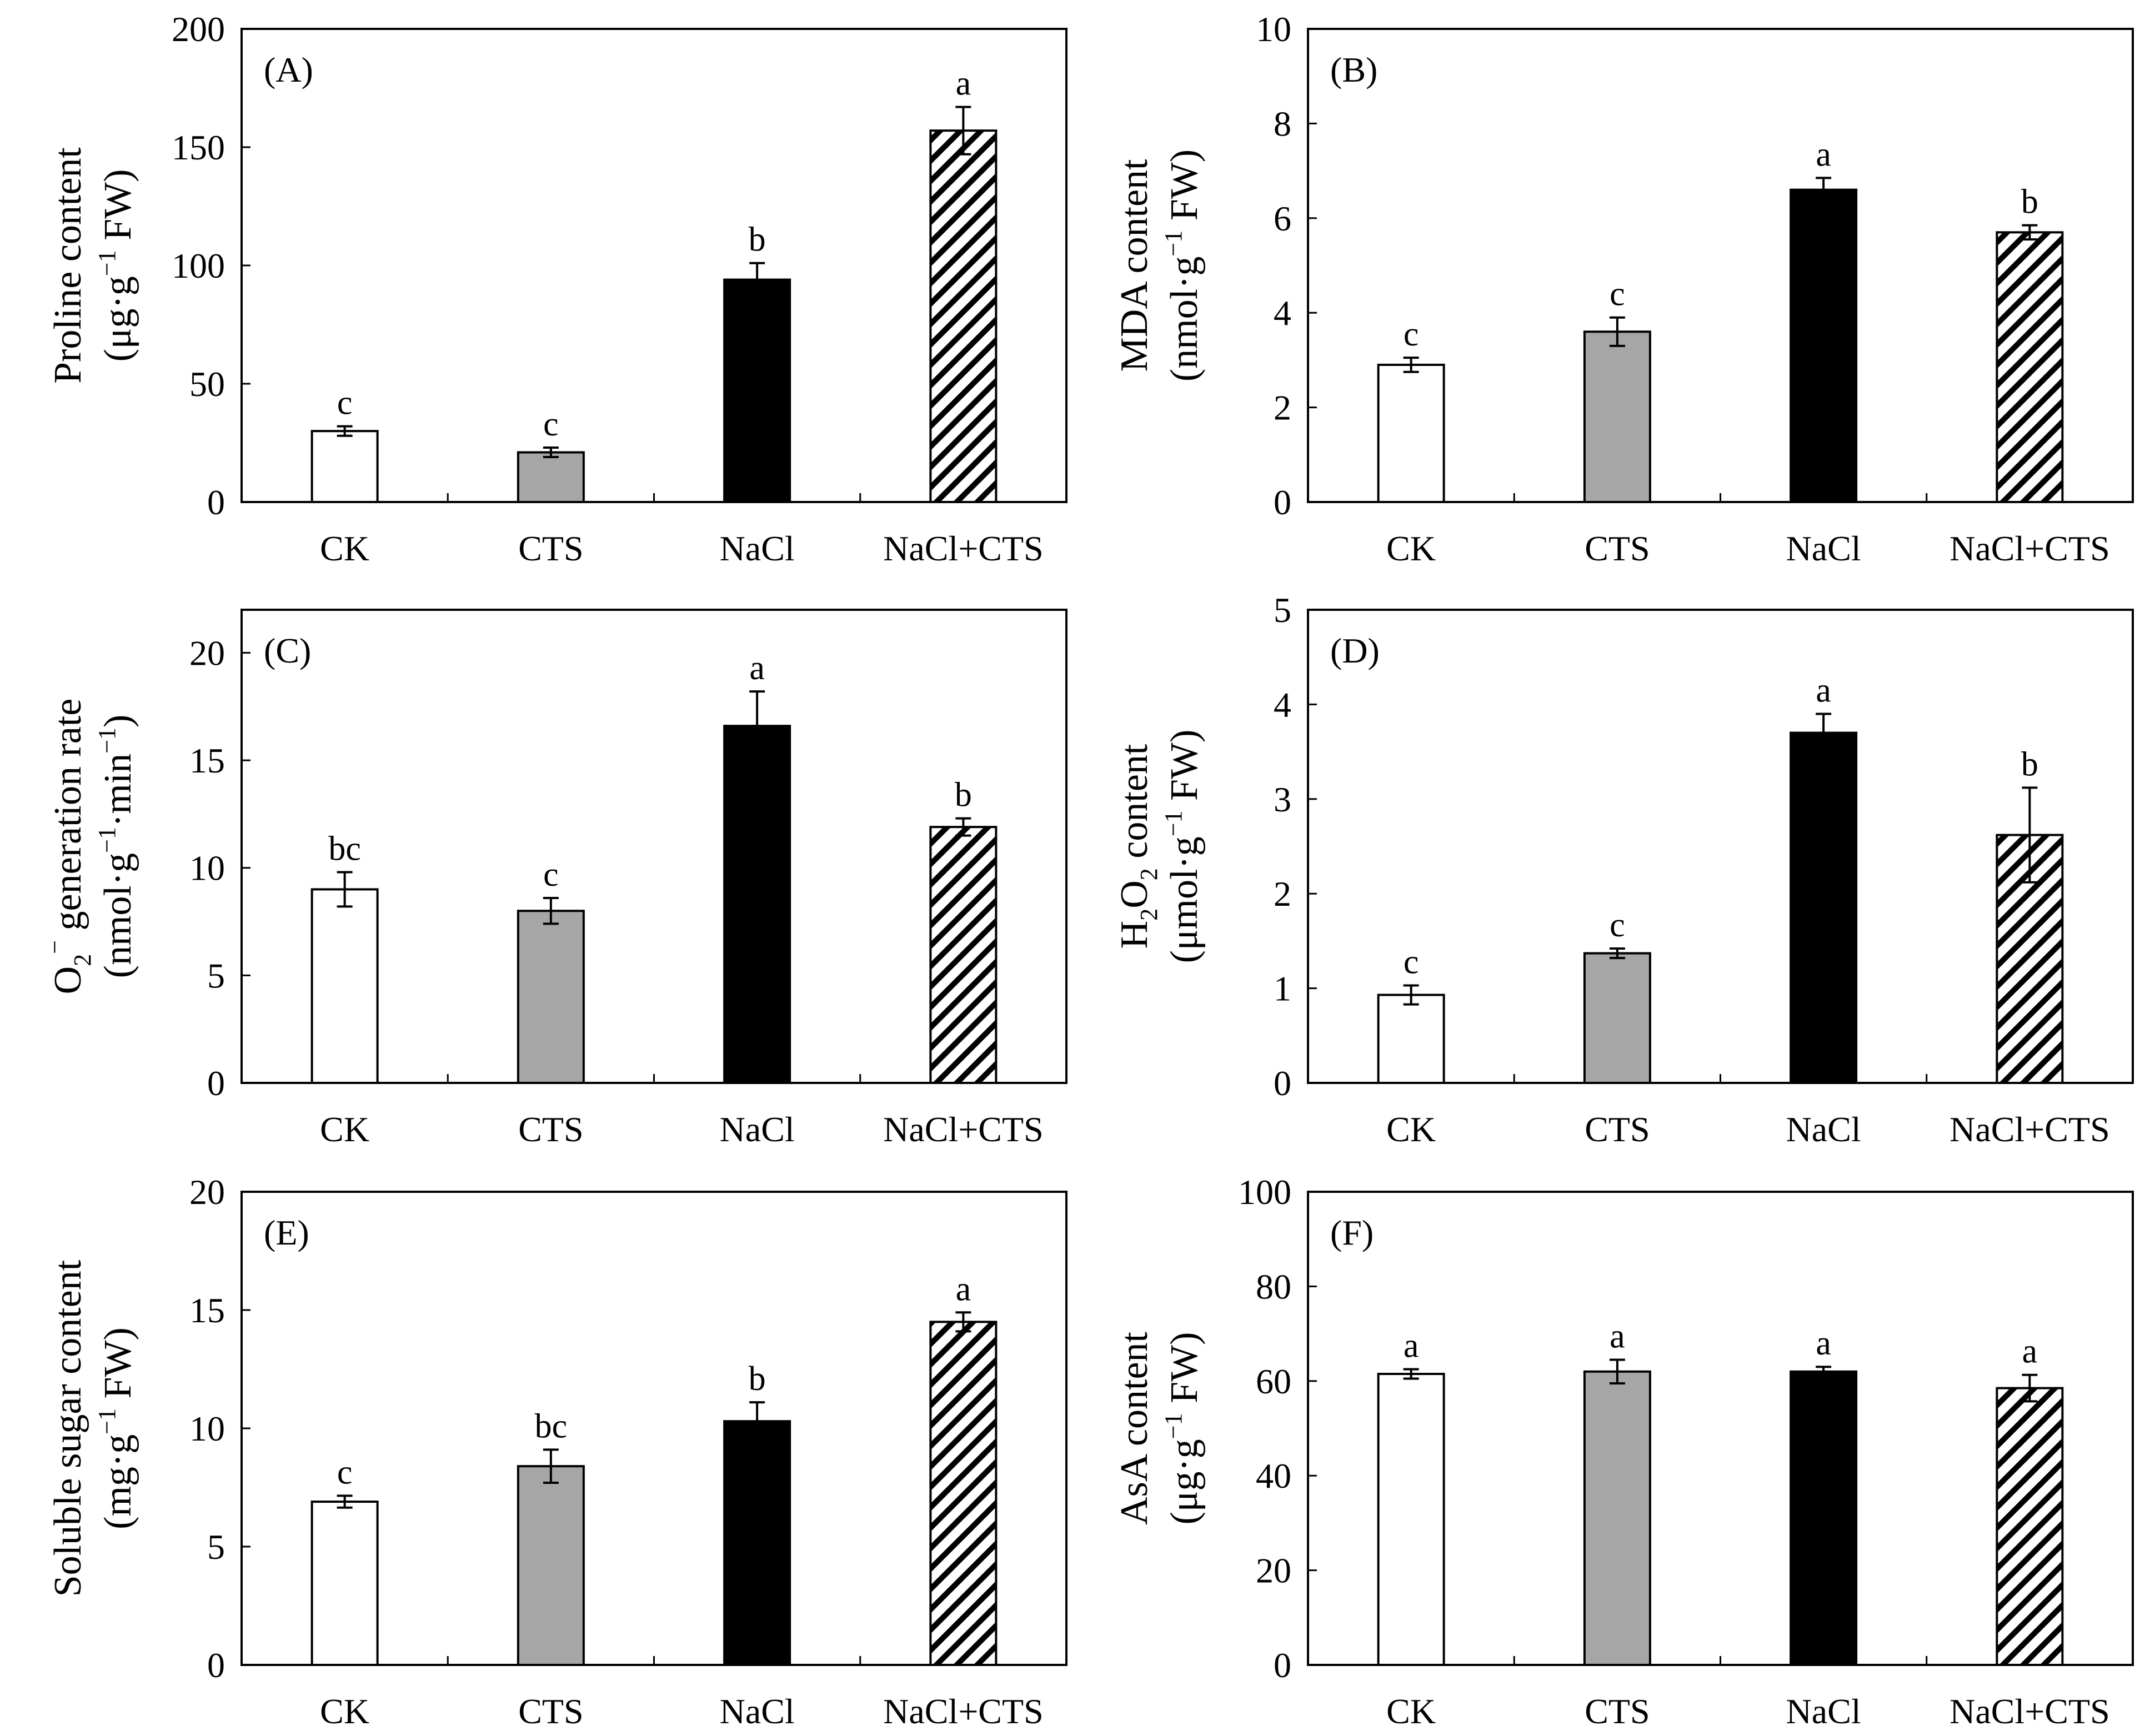 The width and height of the screenshot is (2145, 1736). What do you see at coordinates (199, 147) in the screenshot?
I see `y-tick-label: 150` at bounding box center [199, 147].